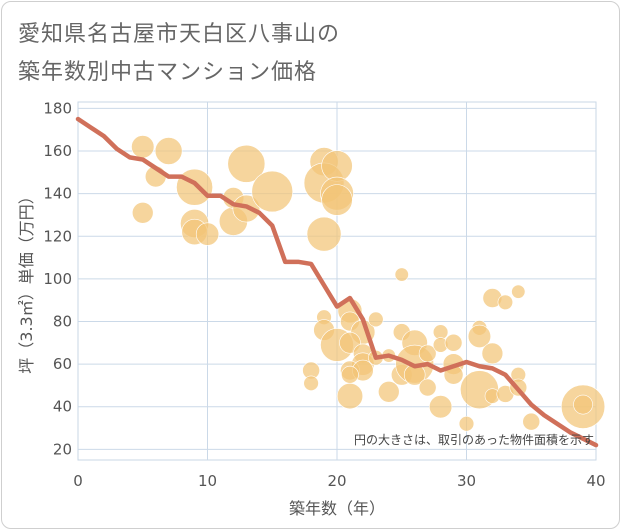  I want to click on y-tick-label: 100, so click(57, 279).